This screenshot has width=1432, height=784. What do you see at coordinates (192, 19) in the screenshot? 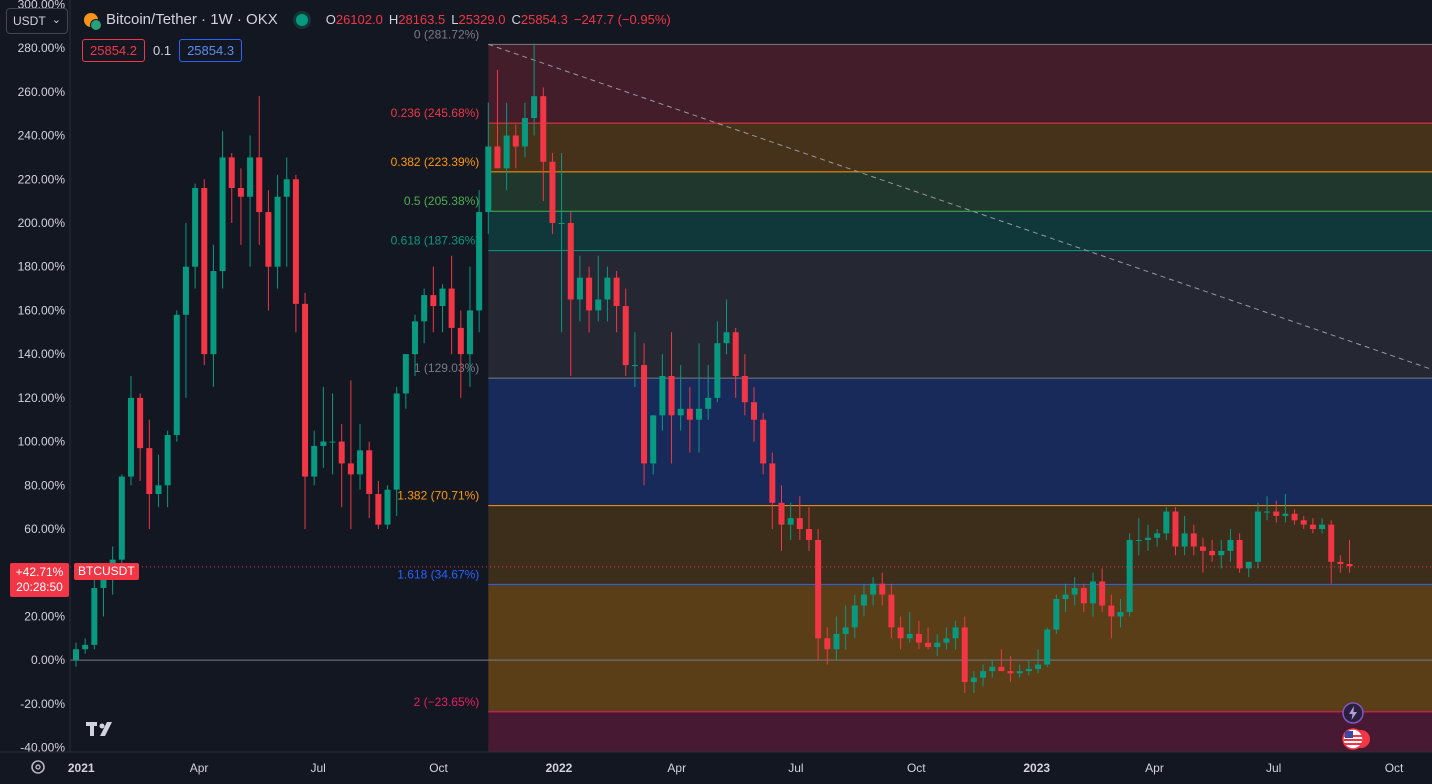
I see `symbol-title: Bitcoin/Tether · 1W · OKX` at bounding box center [192, 19].